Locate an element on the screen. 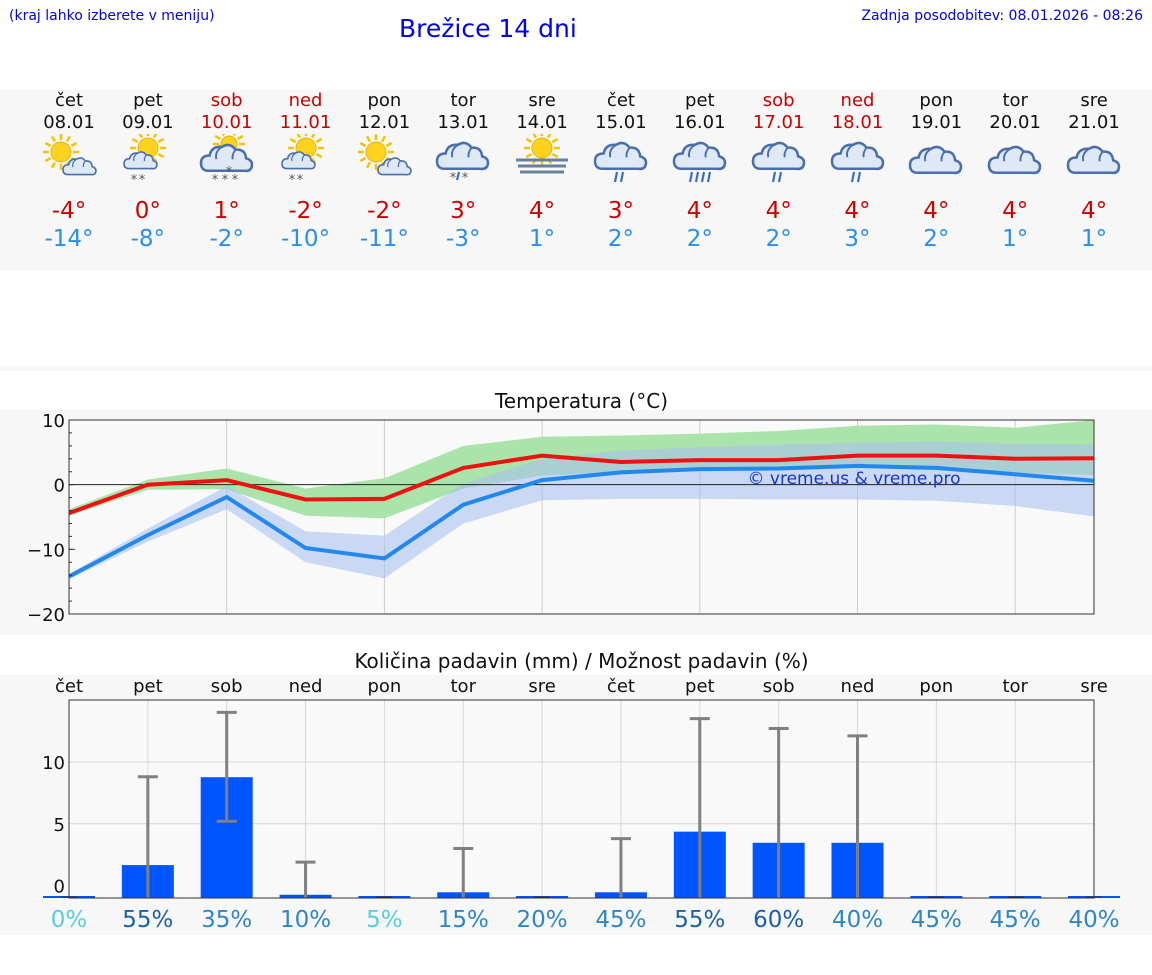 The width and height of the screenshot is (1152, 975). day-date: 08.01 is located at coordinates (69, 122).